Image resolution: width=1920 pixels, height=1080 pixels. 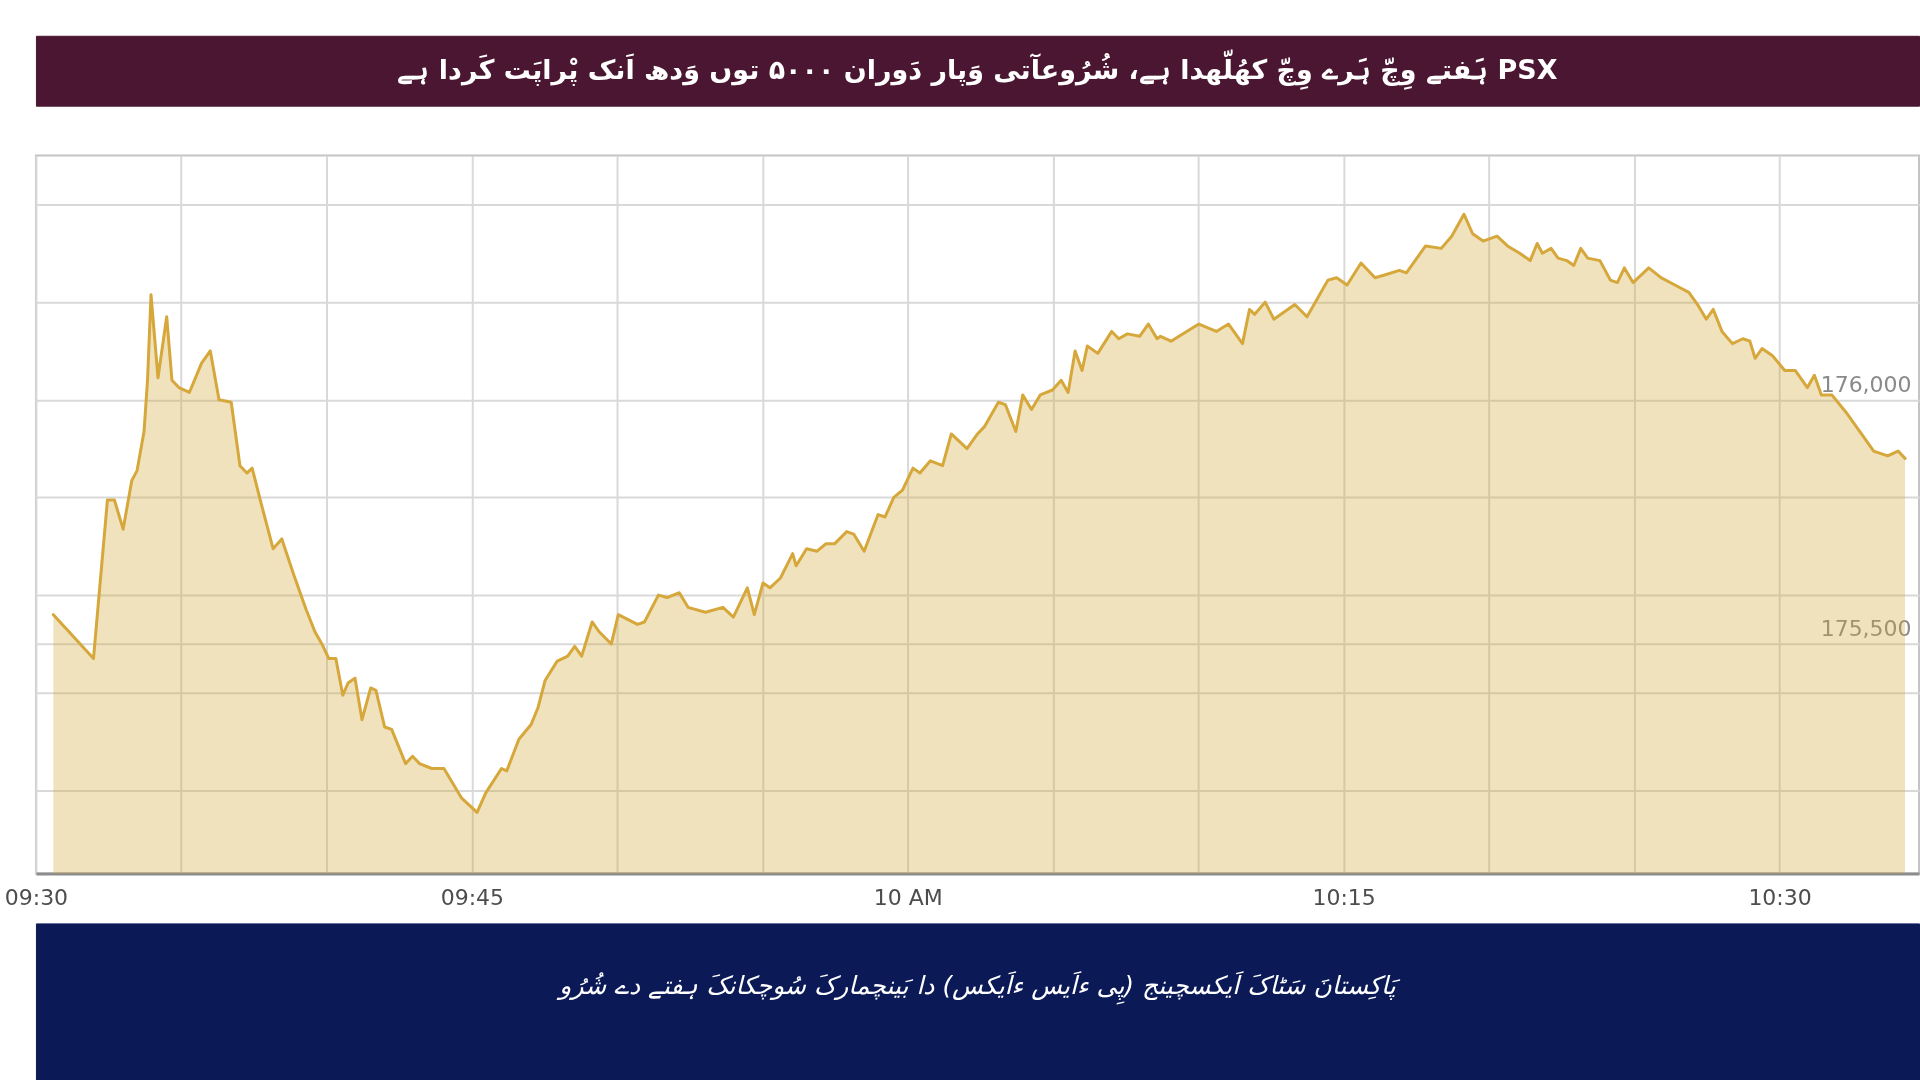 What do you see at coordinates (1344, 897) in the screenshot?
I see `x-tick-label: 10:15` at bounding box center [1344, 897].